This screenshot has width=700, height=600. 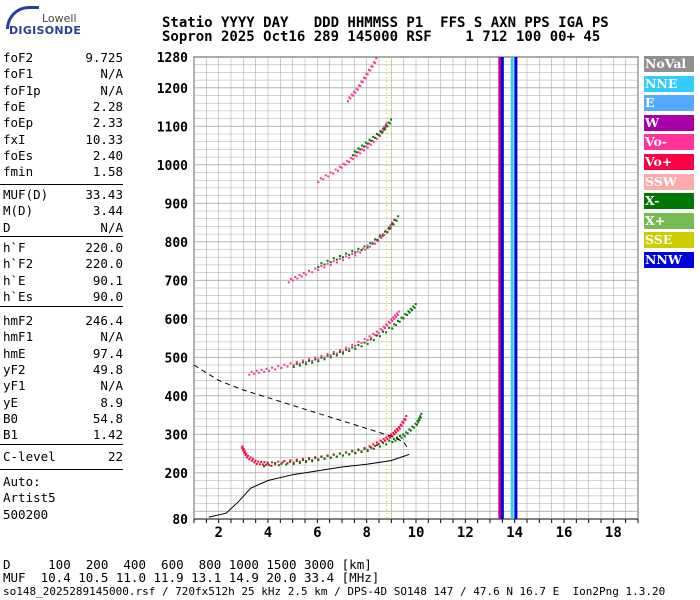 What do you see at coordinates (63, 195) in the screenshot?
I see `param-row-mufd: MUF(D) 33.43` at bounding box center [63, 195].